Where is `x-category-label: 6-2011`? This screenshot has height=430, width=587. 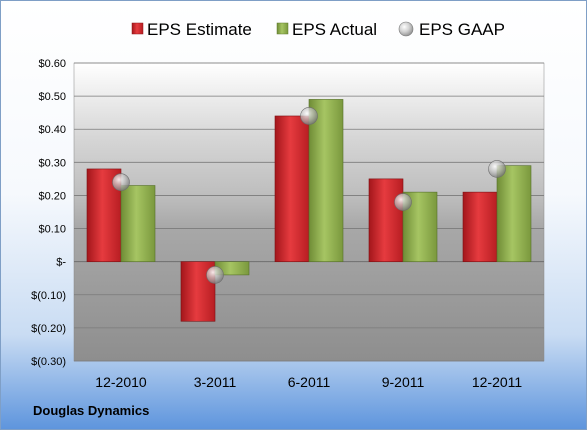 x-category-label: 6-2011 is located at coordinates (309, 382).